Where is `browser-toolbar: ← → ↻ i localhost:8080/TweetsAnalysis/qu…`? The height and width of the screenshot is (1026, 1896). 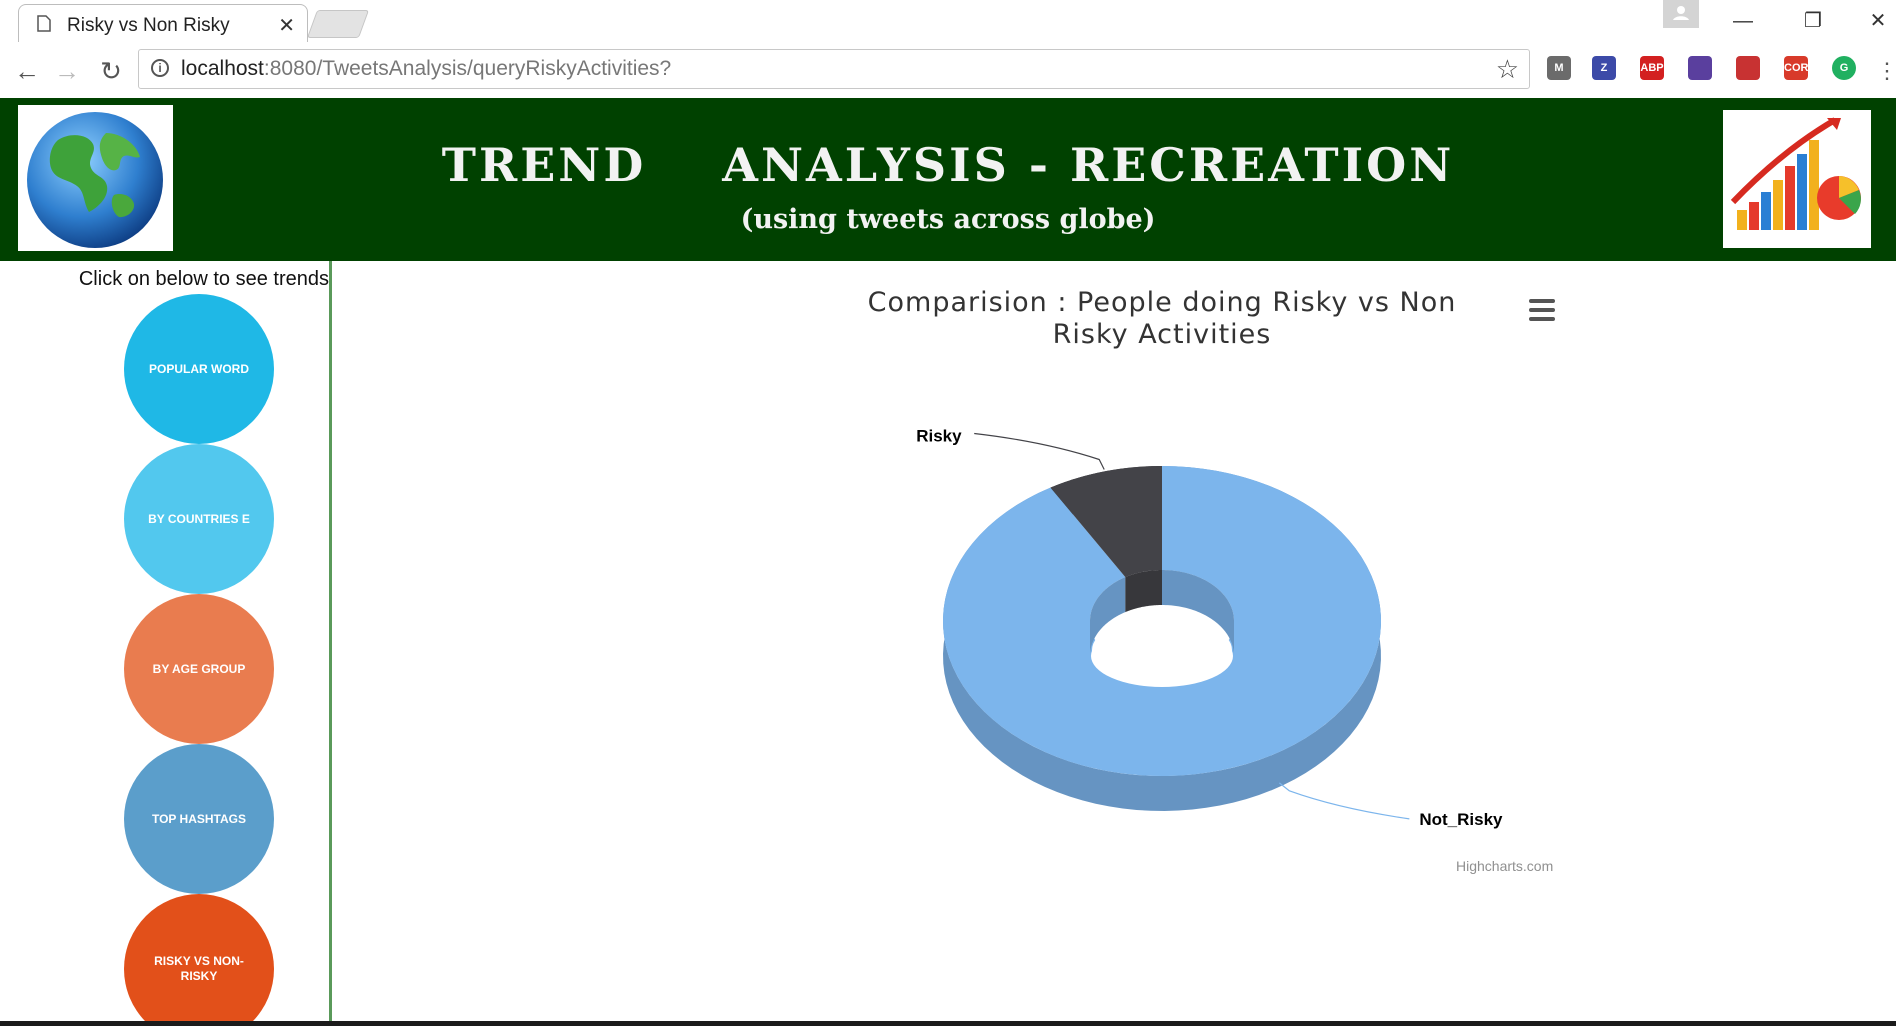
browser-toolbar: ← → ↻ i localhost:8080/TweetsAnalysis/qu… is located at coordinates (948, 70).